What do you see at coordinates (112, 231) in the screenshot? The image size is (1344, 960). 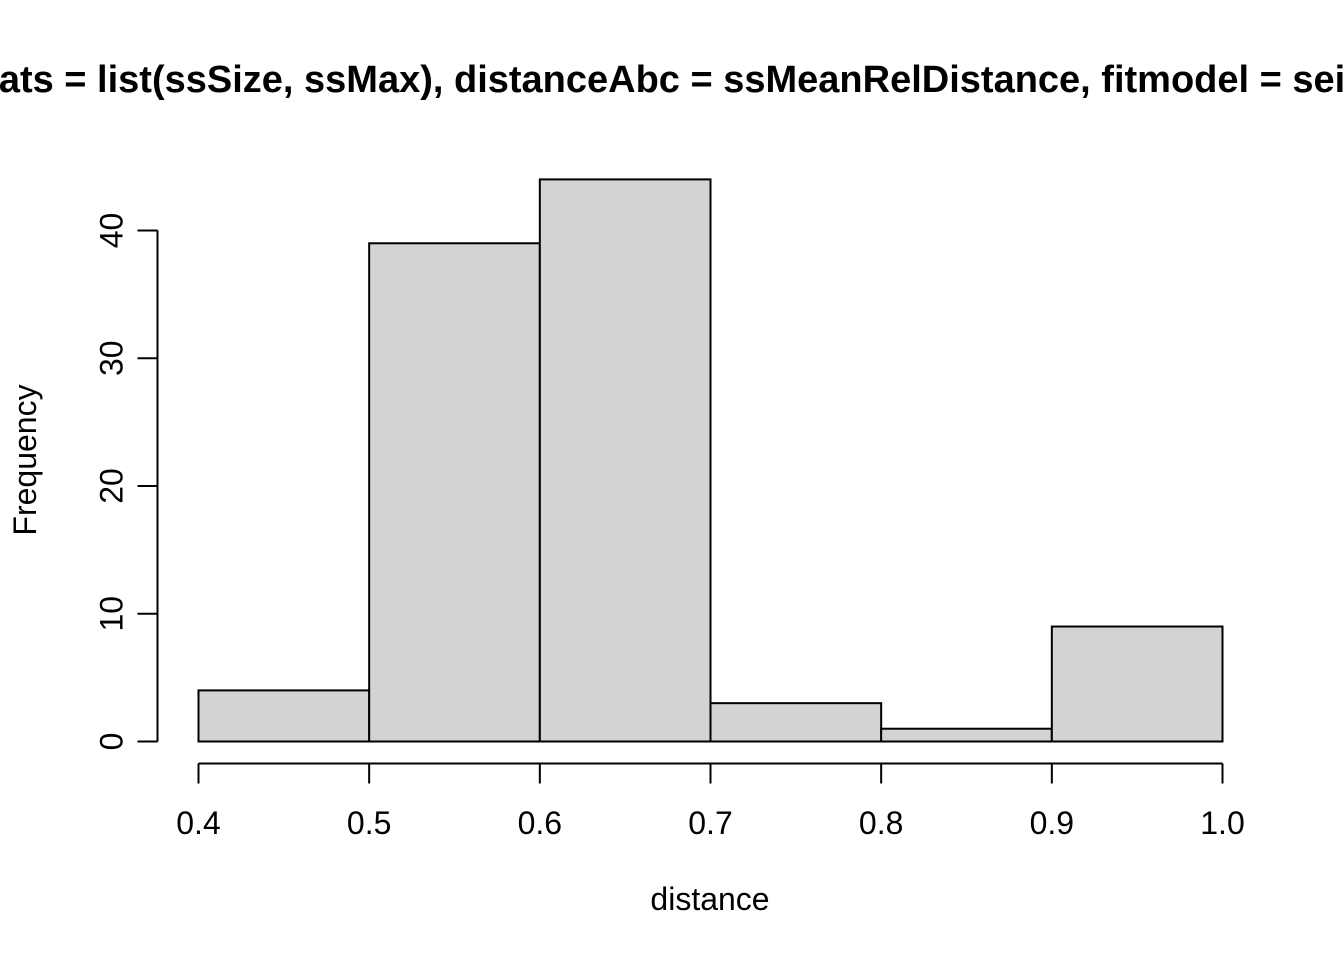 I see `y-tick-label-40: 40` at bounding box center [112, 231].